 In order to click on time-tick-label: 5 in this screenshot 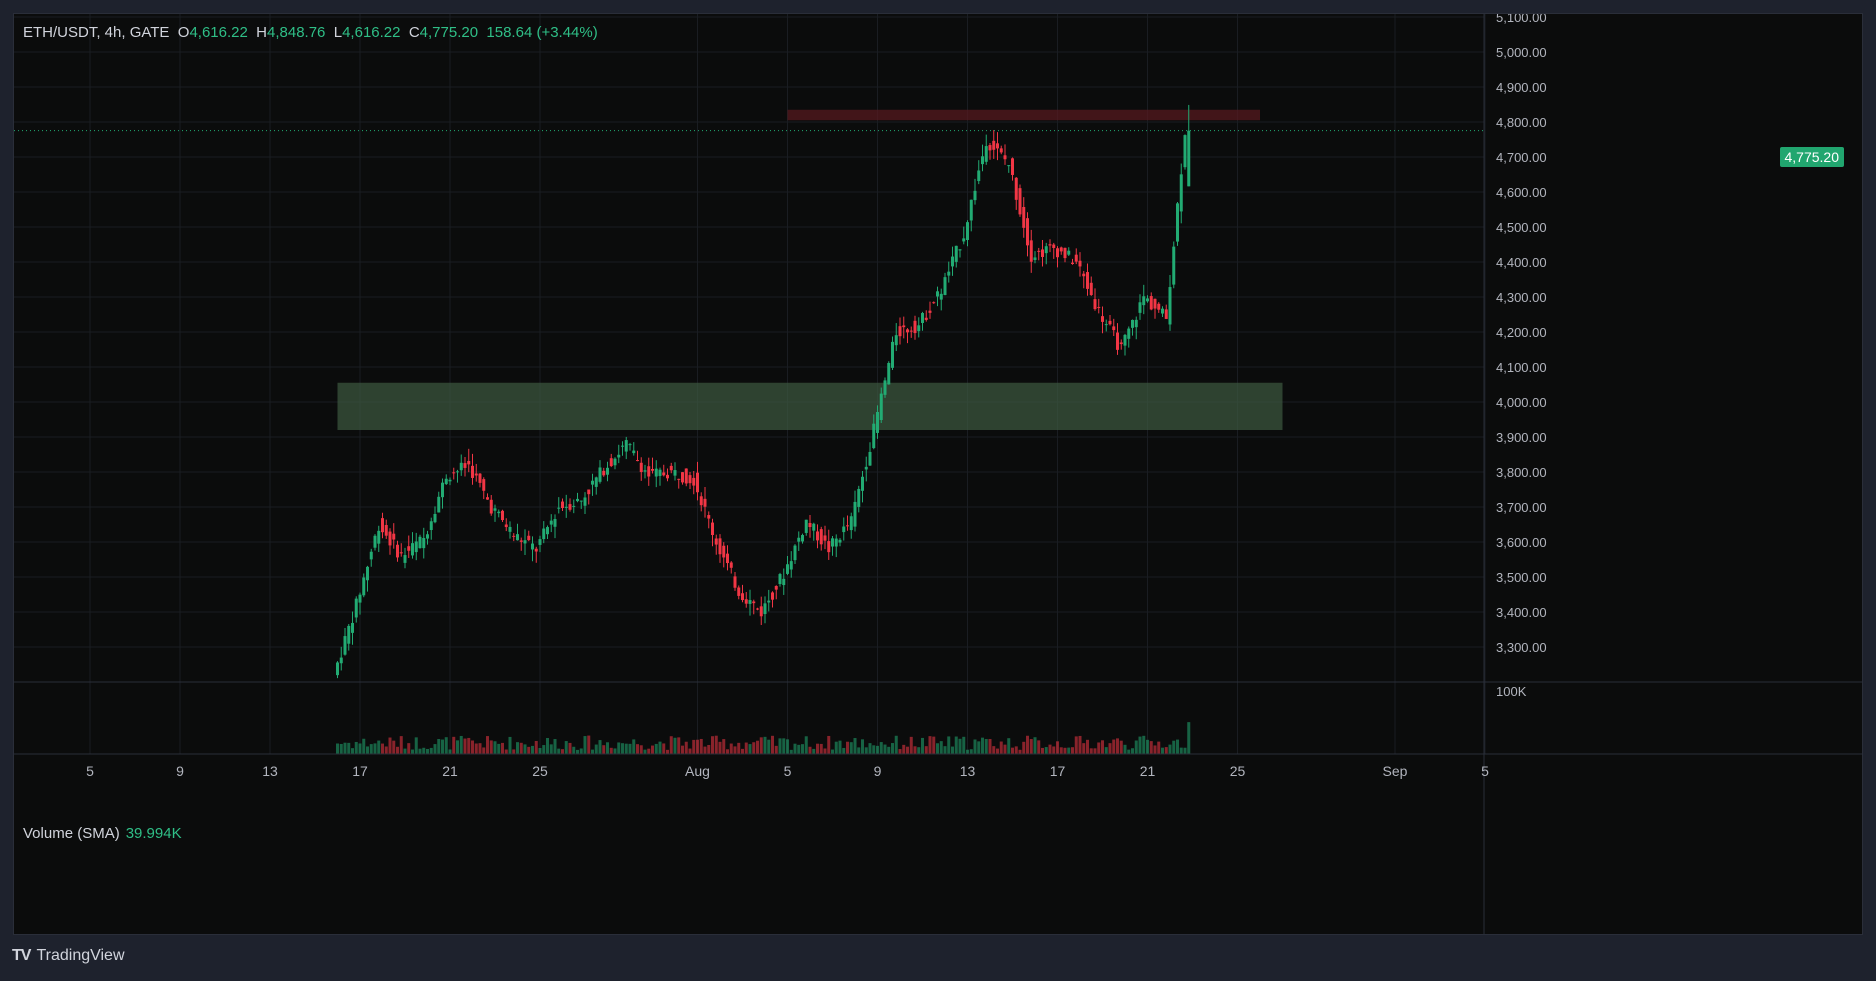, I will do `click(788, 771)`.